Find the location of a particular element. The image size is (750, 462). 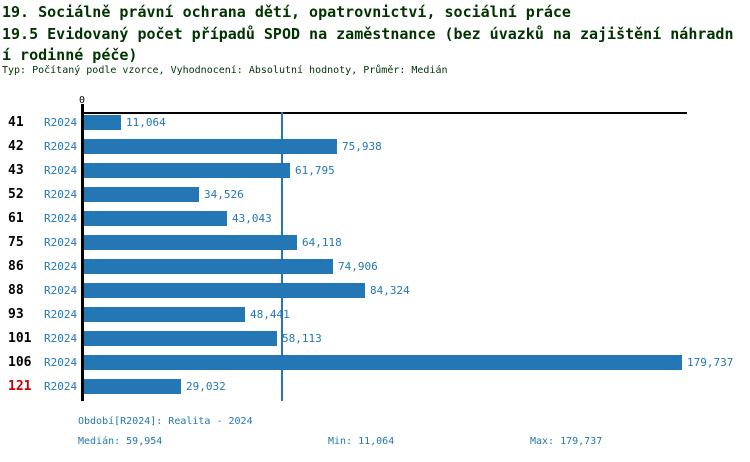

value-label: 29,032 is located at coordinates (206, 386).